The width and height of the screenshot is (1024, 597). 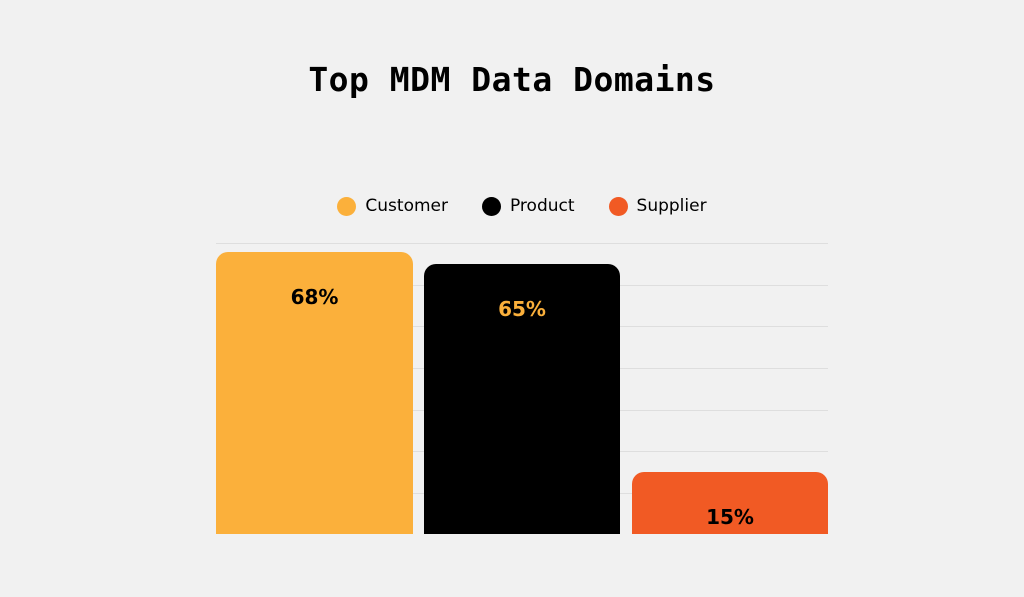 What do you see at coordinates (671, 206) in the screenshot?
I see `legend-label-supplier: Supplier` at bounding box center [671, 206].